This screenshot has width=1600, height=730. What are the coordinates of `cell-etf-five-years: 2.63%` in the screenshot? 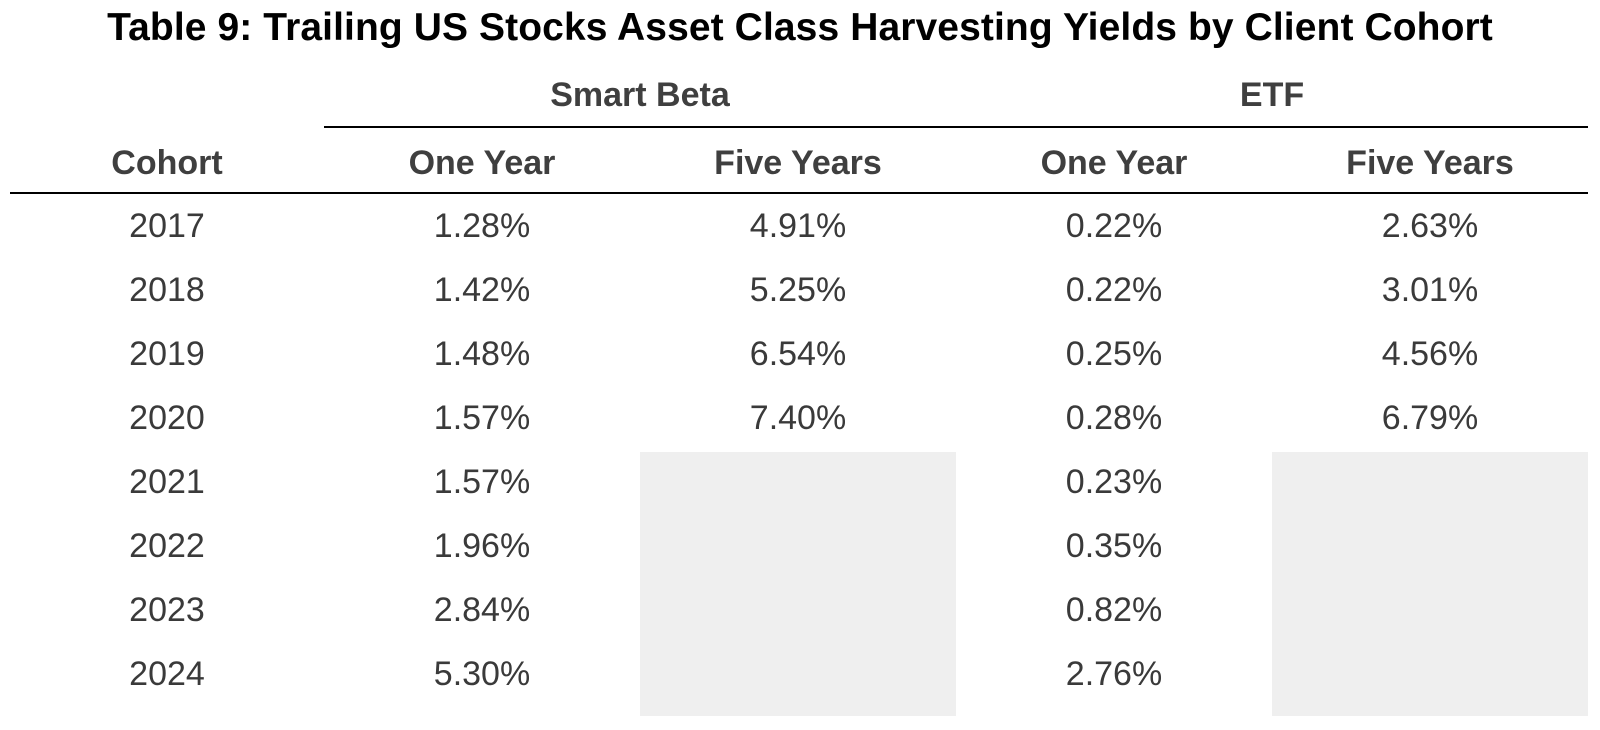 It's located at (1430, 226).